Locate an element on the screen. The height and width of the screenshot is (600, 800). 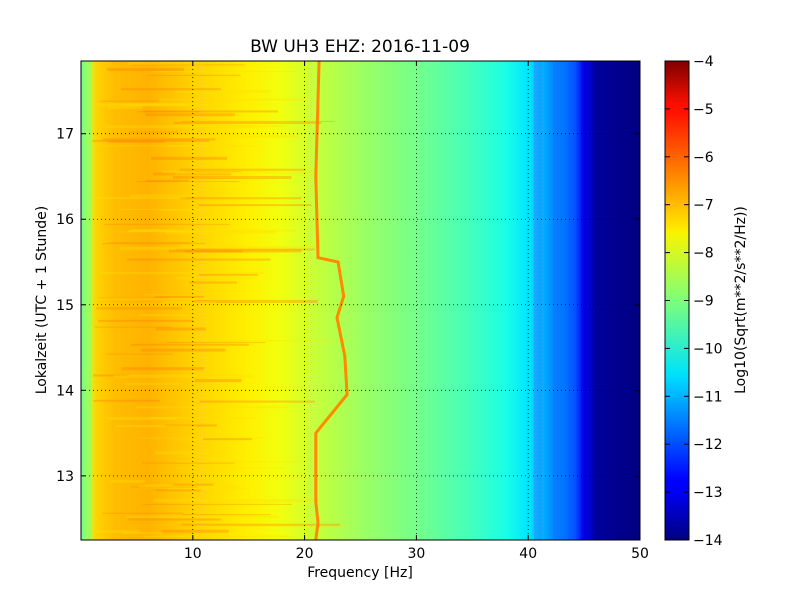
colorbar-tick-label: −6 is located at coordinates (703, 158).